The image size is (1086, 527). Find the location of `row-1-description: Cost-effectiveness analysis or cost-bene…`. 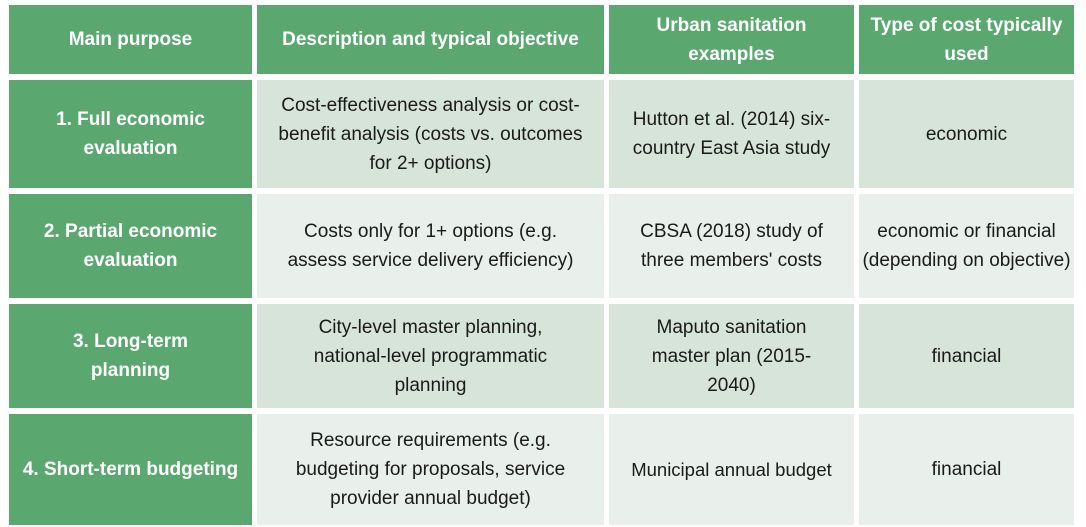

row-1-description: Cost-effectiveness analysis or cost-bene… is located at coordinates (430, 134).